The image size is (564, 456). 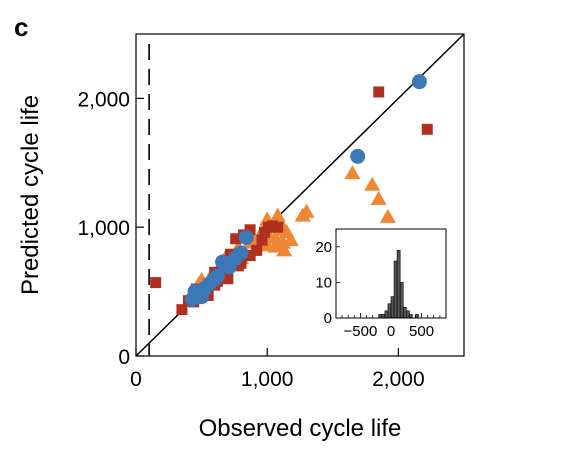 What do you see at coordinates (323, 247) in the screenshot?
I see `inset-y-tick-label: 20` at bounding box center [323, 247].